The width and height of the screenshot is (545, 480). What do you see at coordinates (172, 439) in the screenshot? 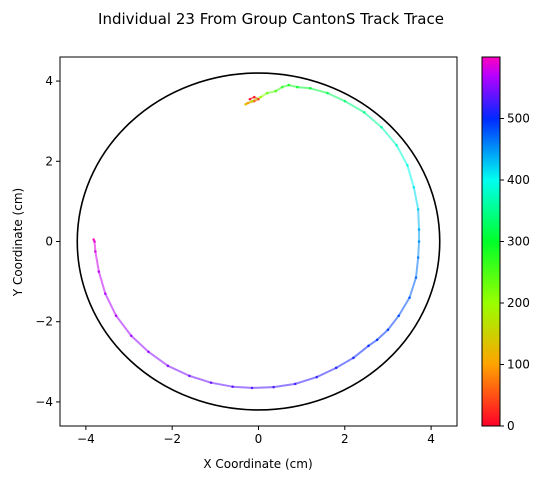
I see `x-tick-label: −2` at bounding box center [172, 439].